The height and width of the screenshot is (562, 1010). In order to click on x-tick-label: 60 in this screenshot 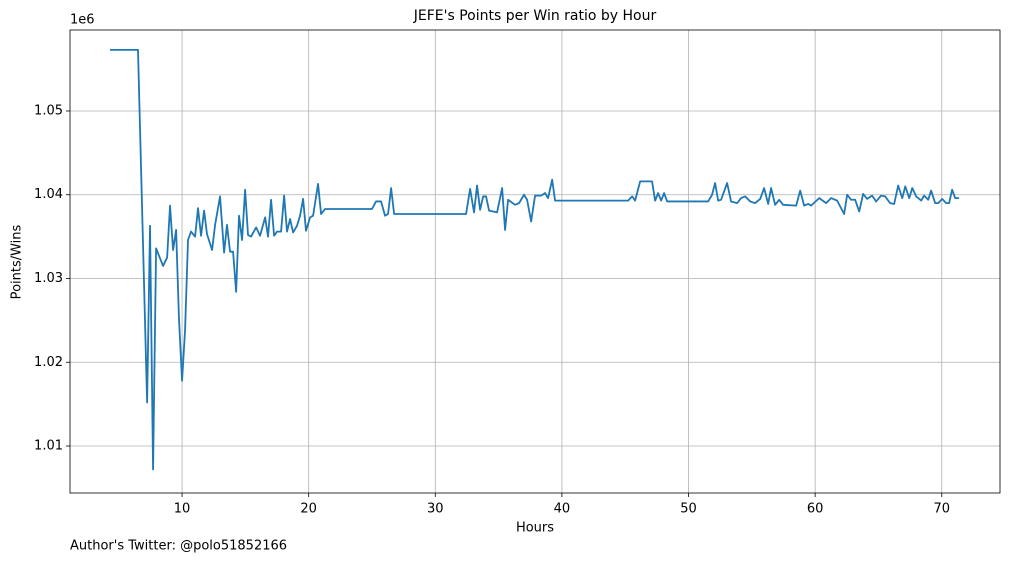, I will do `click(815, 509)`.